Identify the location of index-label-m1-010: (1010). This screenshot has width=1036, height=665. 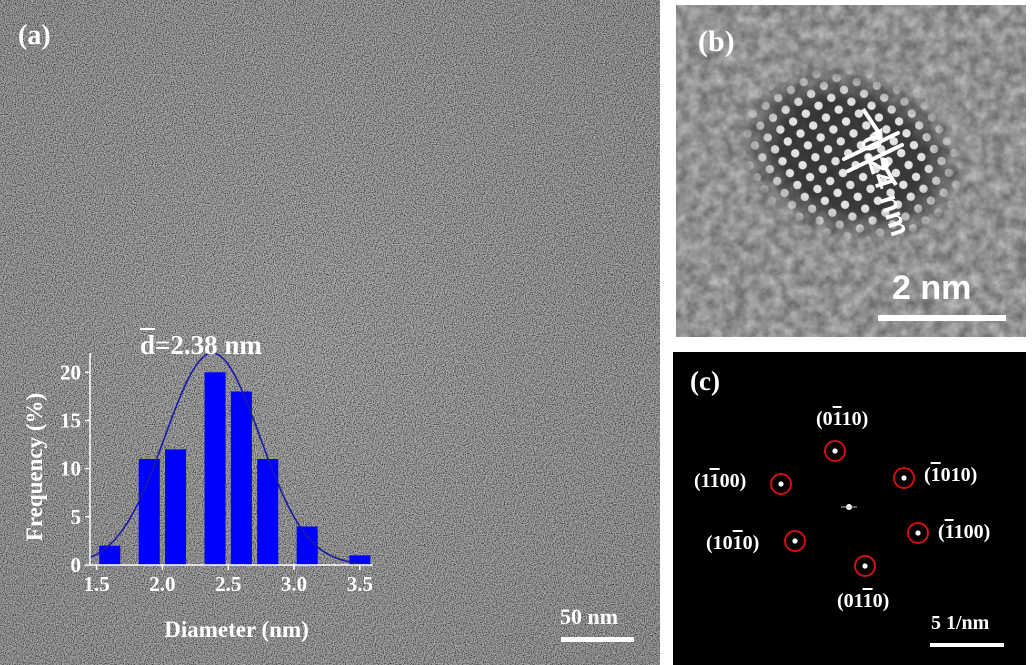
(951, 475).